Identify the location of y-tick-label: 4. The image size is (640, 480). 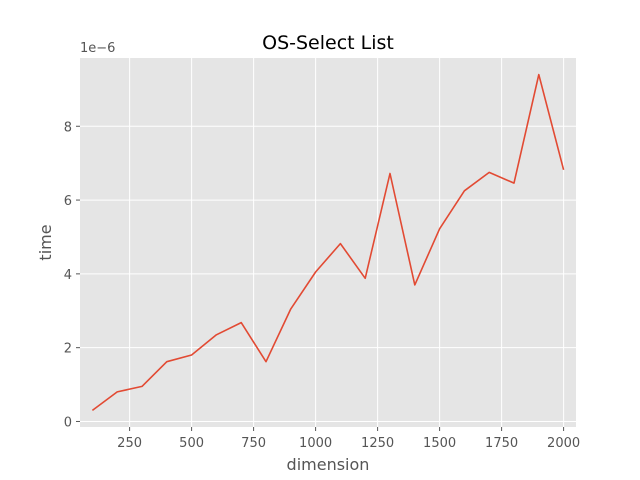
(68, 275).